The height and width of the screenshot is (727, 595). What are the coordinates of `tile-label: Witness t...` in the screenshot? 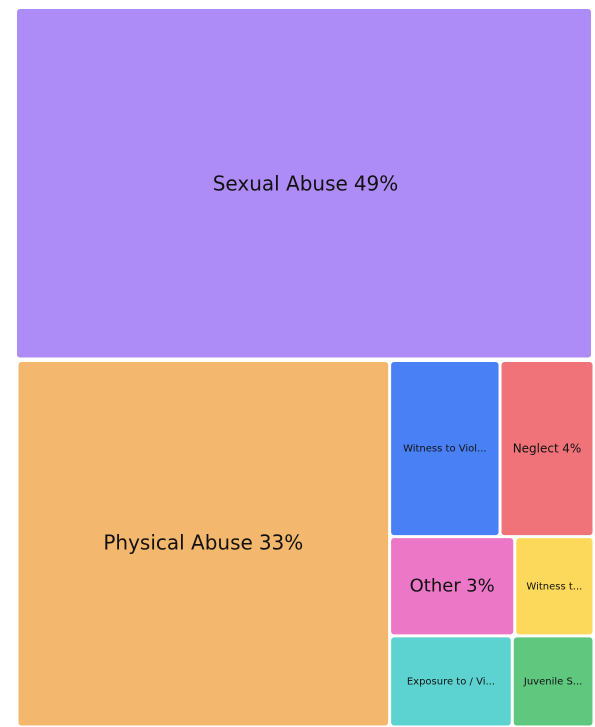 It's located at (554, 586).